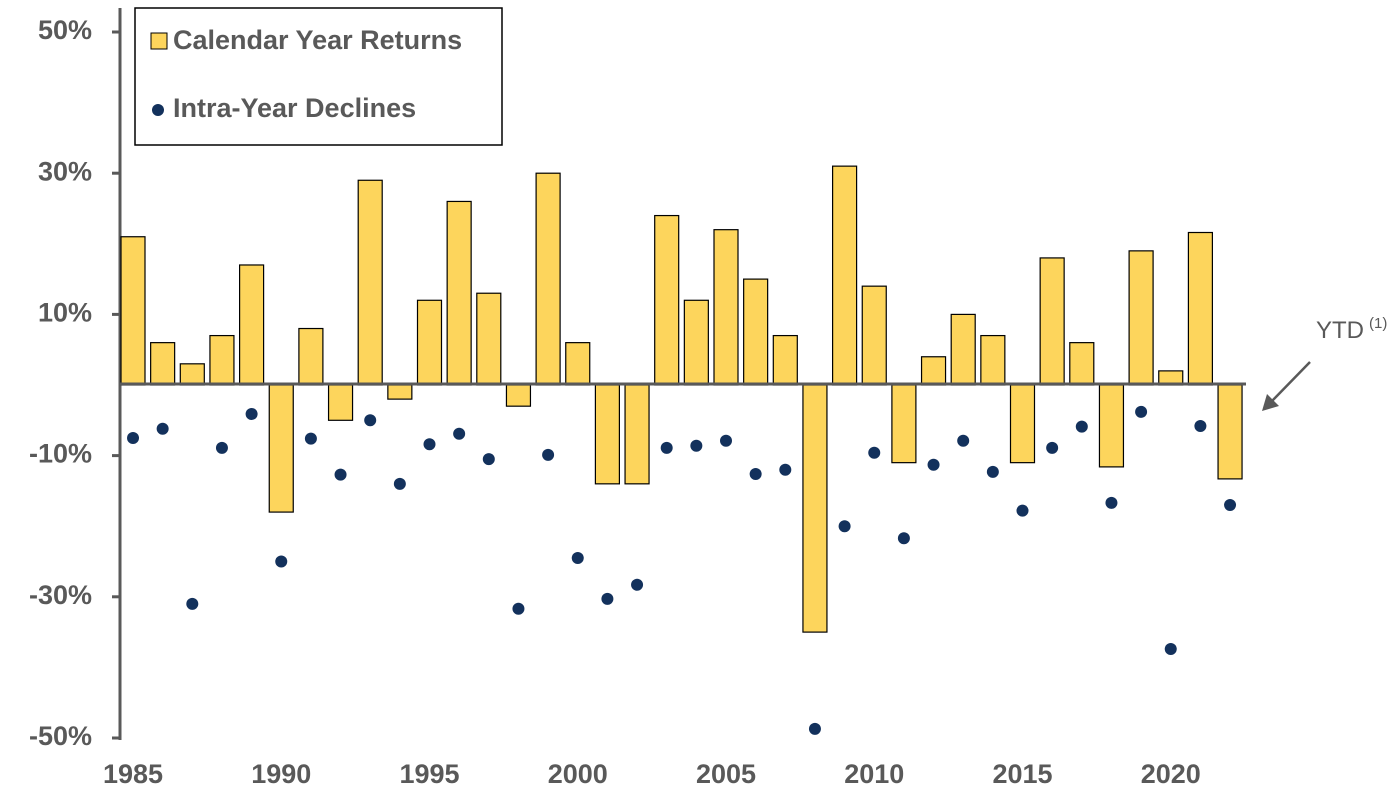  I want to click on y-tick-label: -50%, so click(60, 736).